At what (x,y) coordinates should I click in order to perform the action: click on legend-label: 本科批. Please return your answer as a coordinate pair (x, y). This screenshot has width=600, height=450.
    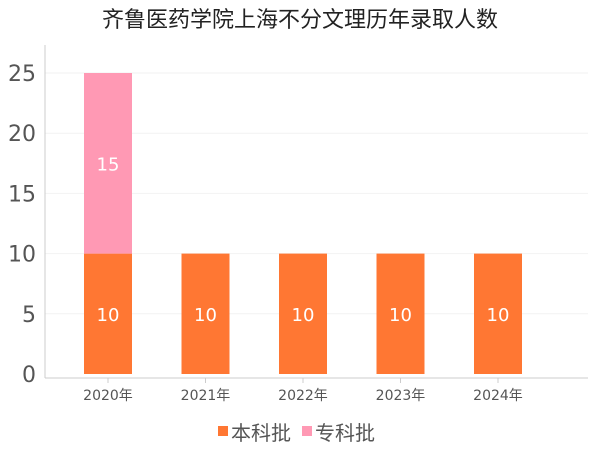
    Looking at the image, I should click on (261, 433).